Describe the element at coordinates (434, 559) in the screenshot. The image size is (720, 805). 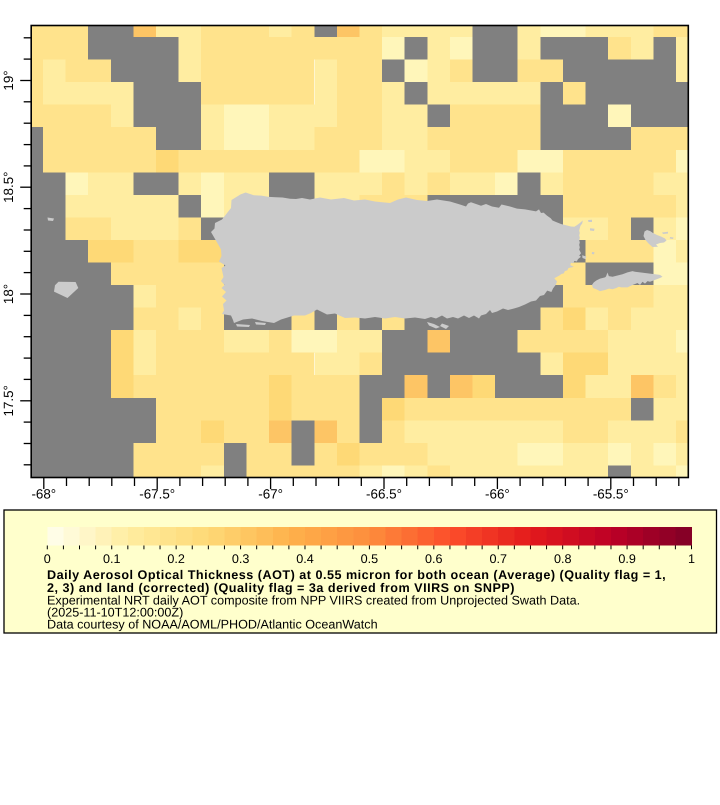
I see `svg-text: 0.6` at that location.